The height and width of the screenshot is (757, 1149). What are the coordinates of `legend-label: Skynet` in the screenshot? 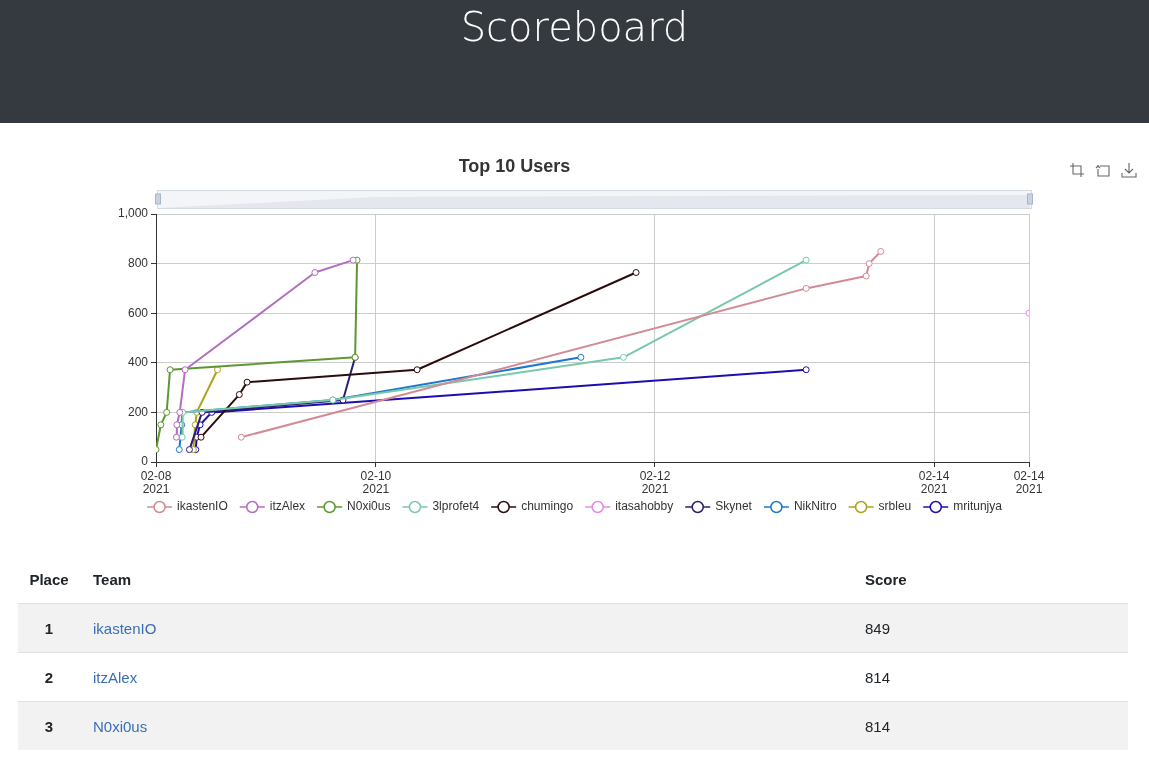 It's located at (734, 506).